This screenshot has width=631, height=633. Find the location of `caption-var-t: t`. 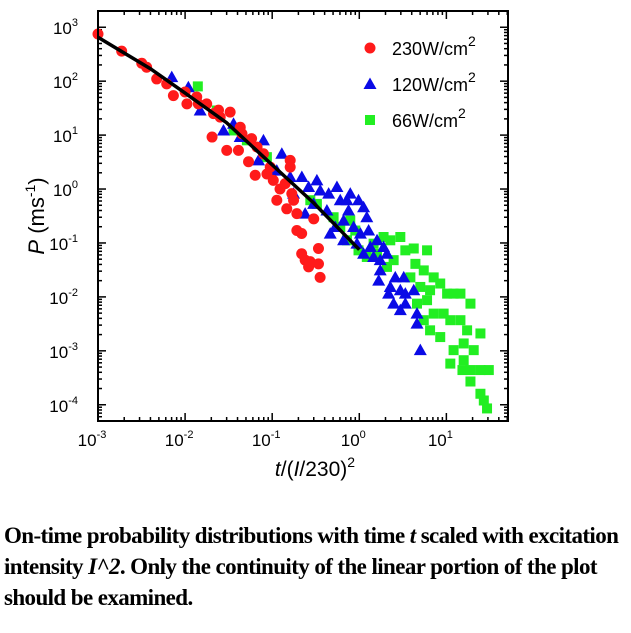

caption-var-t: t is located at coordinates (412, 535).